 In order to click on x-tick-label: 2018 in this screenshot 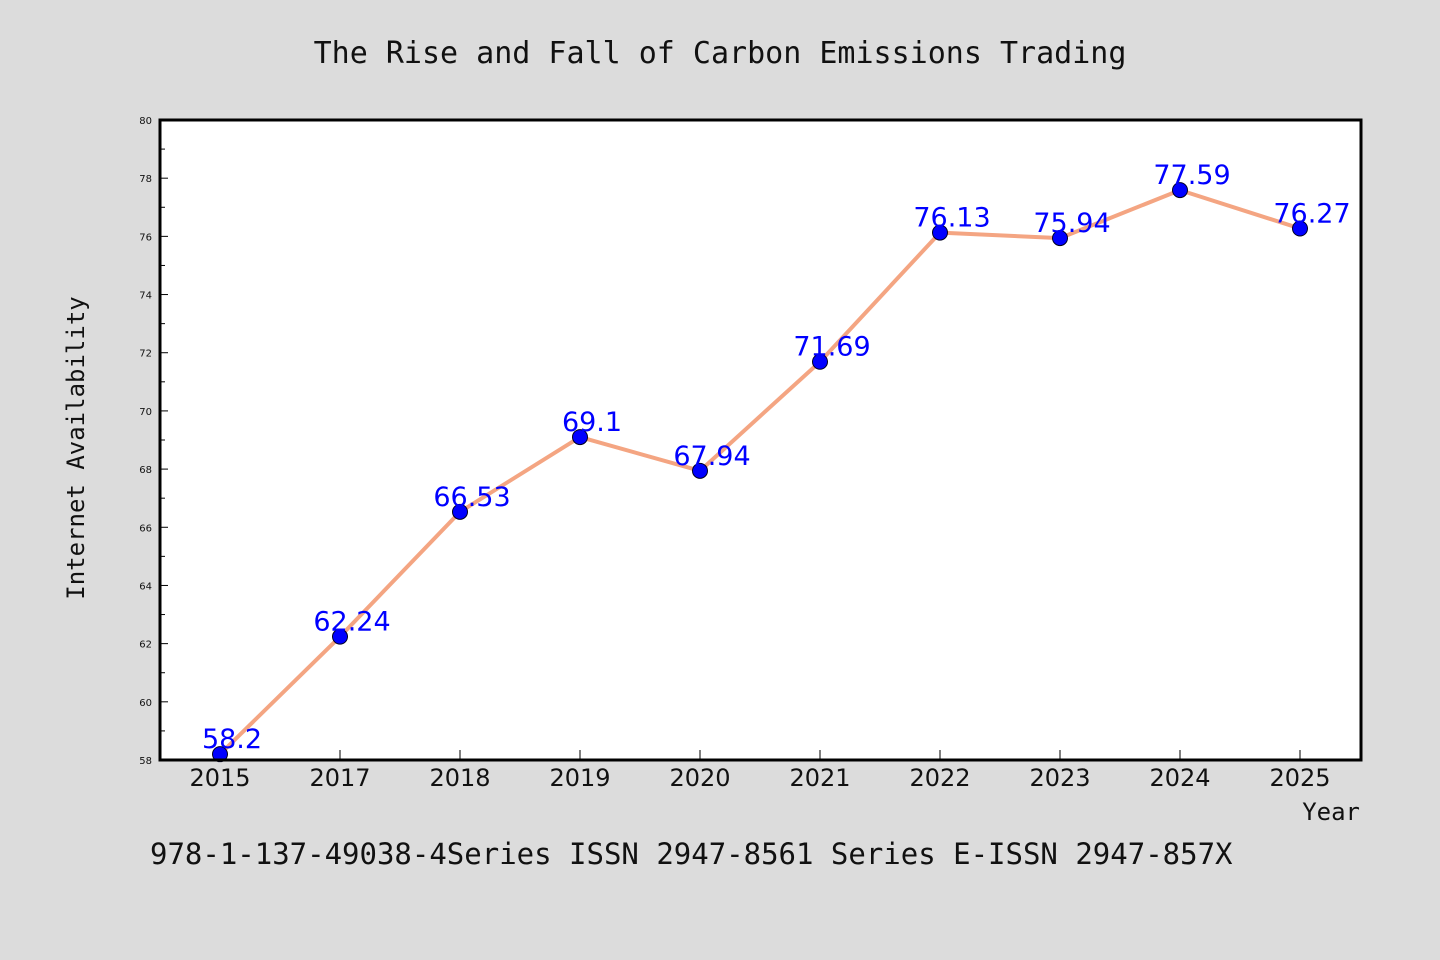, I will do `click(459, 778)`.